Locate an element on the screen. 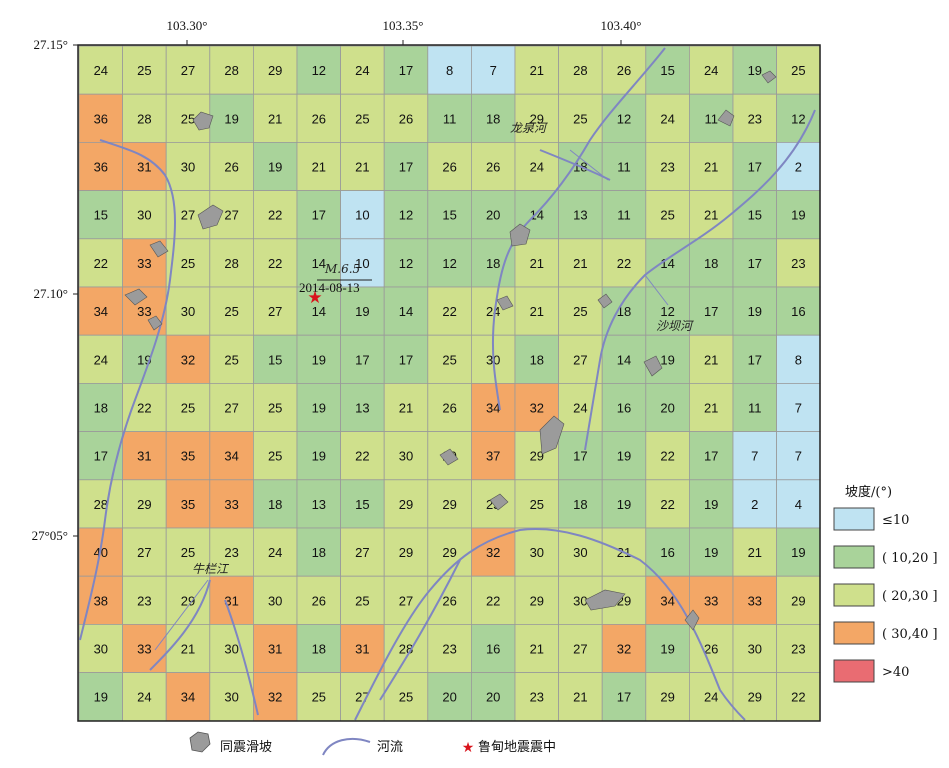 The image size is (949, 768). bottom-legend: 同震滑坡 河流 ★ 鲁甸地震震中 is located at coordinates (372, 743).